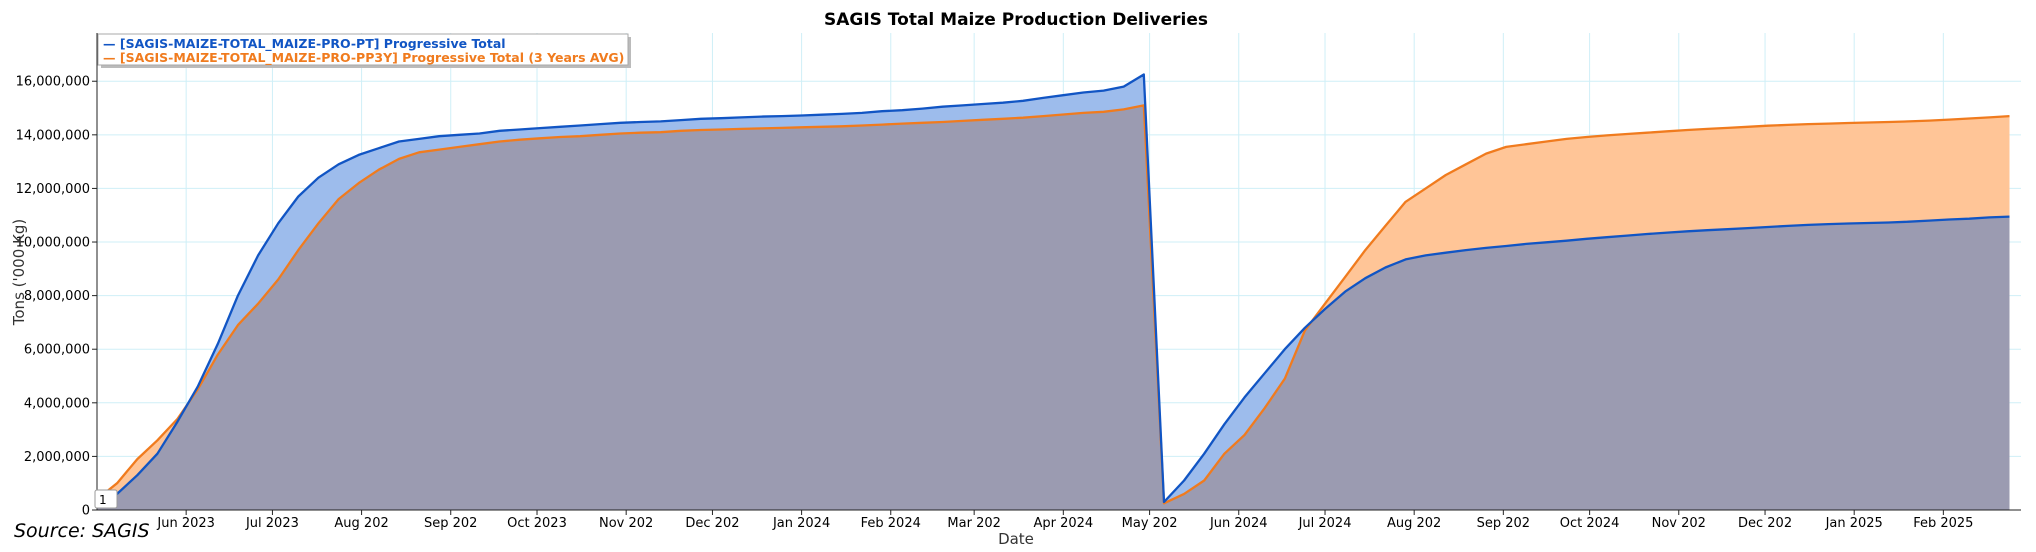  What do you see at coordinates (891, 523) in the screenshot?
I see `x-tick-label: Feb 2024` at bounding box center [891, 523].